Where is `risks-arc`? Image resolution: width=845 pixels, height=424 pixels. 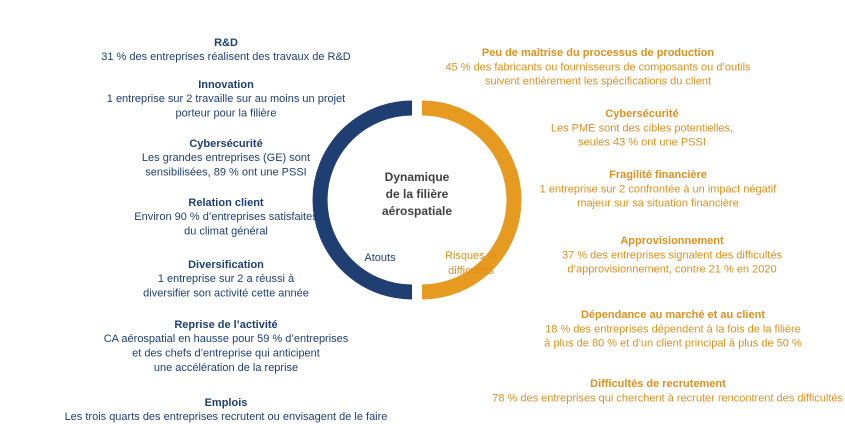 risks-arc is located at coordinates (471, 200).